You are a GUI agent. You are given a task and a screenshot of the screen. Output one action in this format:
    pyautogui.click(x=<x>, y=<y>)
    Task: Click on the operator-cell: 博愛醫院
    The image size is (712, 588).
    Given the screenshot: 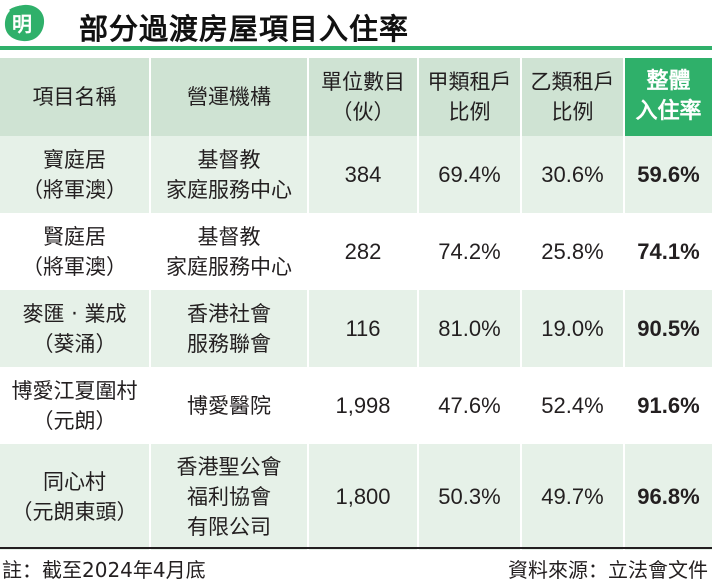 What is the action you would take?
    pyautogui.click(x=229, y=405)
    